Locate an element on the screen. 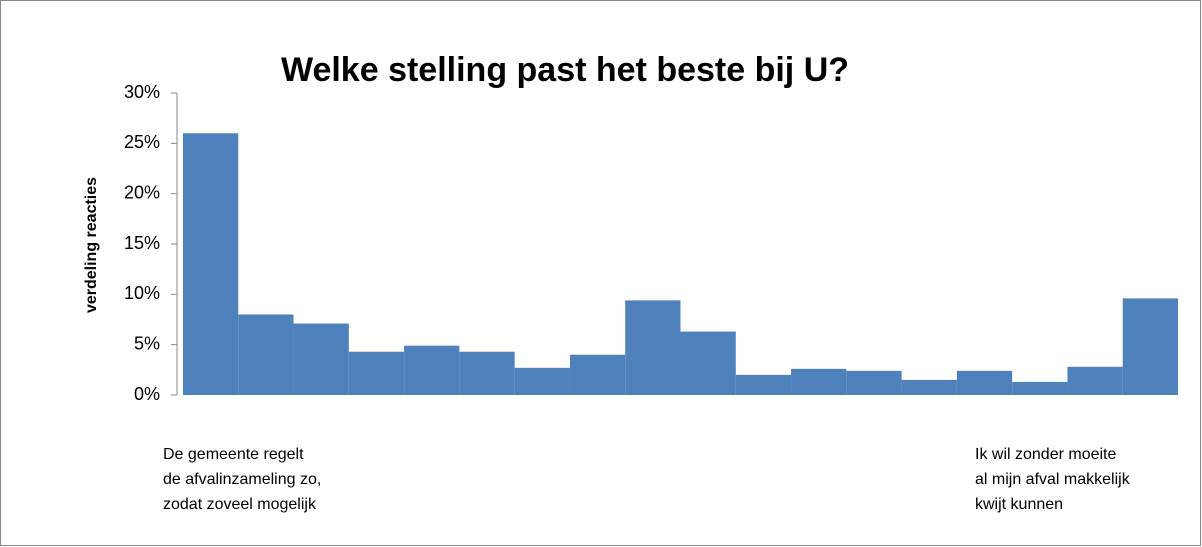 Image resolution: width=1202 pixels, height=547 pixels. annotation: zodat zoveel mogelijk is located at coordinates (240, 504).